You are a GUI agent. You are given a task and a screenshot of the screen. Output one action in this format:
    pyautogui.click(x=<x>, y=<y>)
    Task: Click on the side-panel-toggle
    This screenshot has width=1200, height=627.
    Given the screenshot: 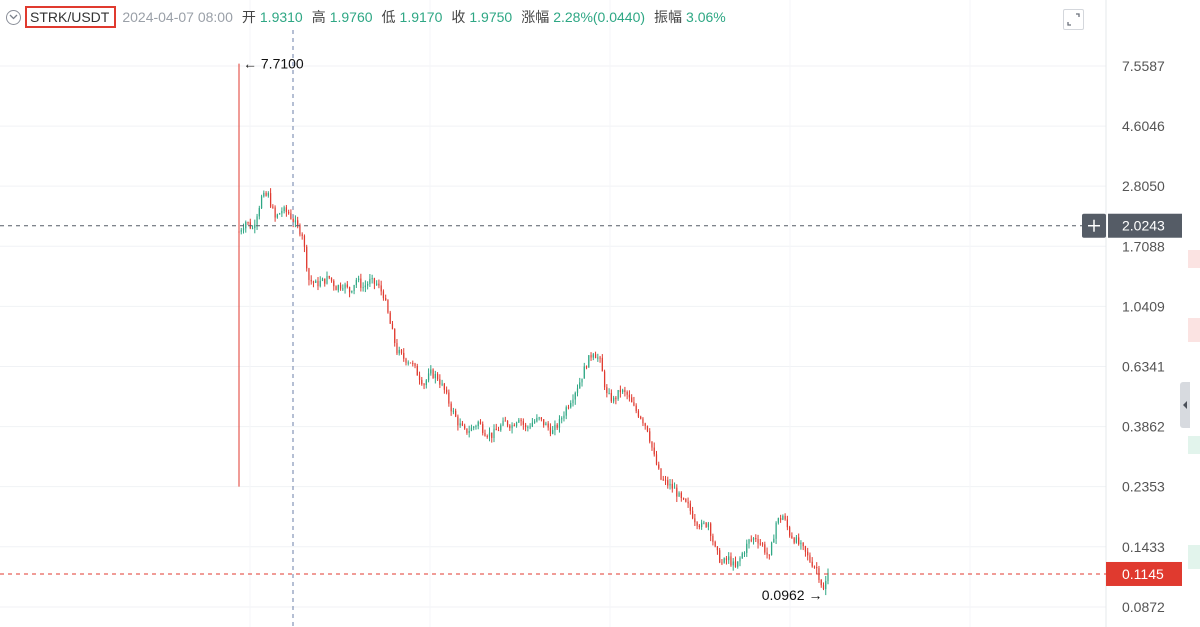 What is the action you would take?
    pyautogui.click(x=1185, y=405)
    